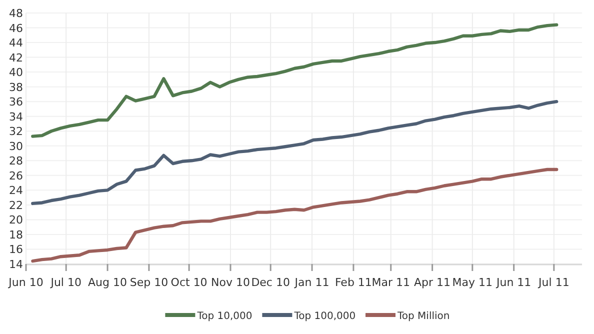 This screenshot has width=594, height=334. I want to click on y-tick-label: 32, so click(16, 131).